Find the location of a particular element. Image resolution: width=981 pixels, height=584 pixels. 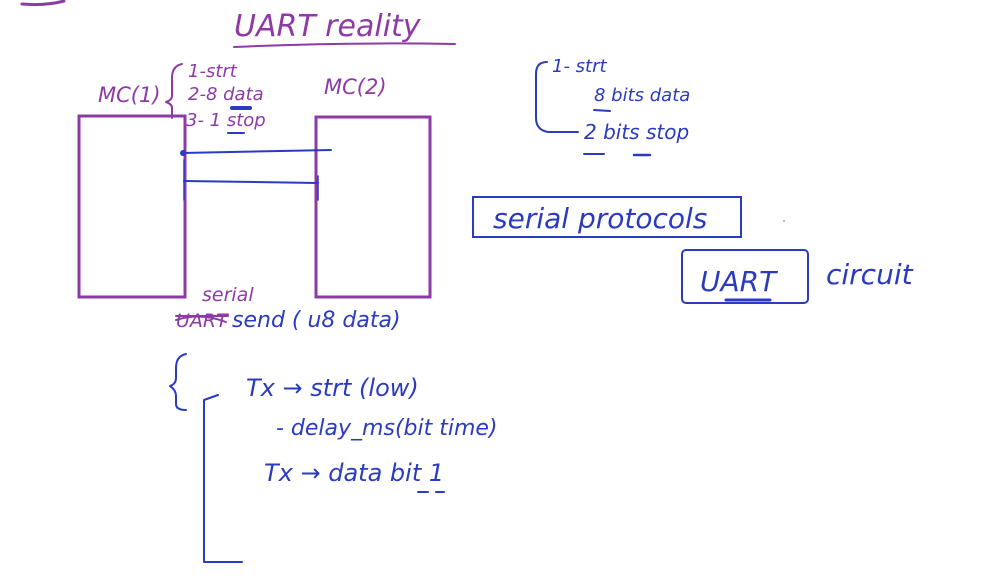

send-function-text: send ( u8 data) is located at coordinates (316, 320).